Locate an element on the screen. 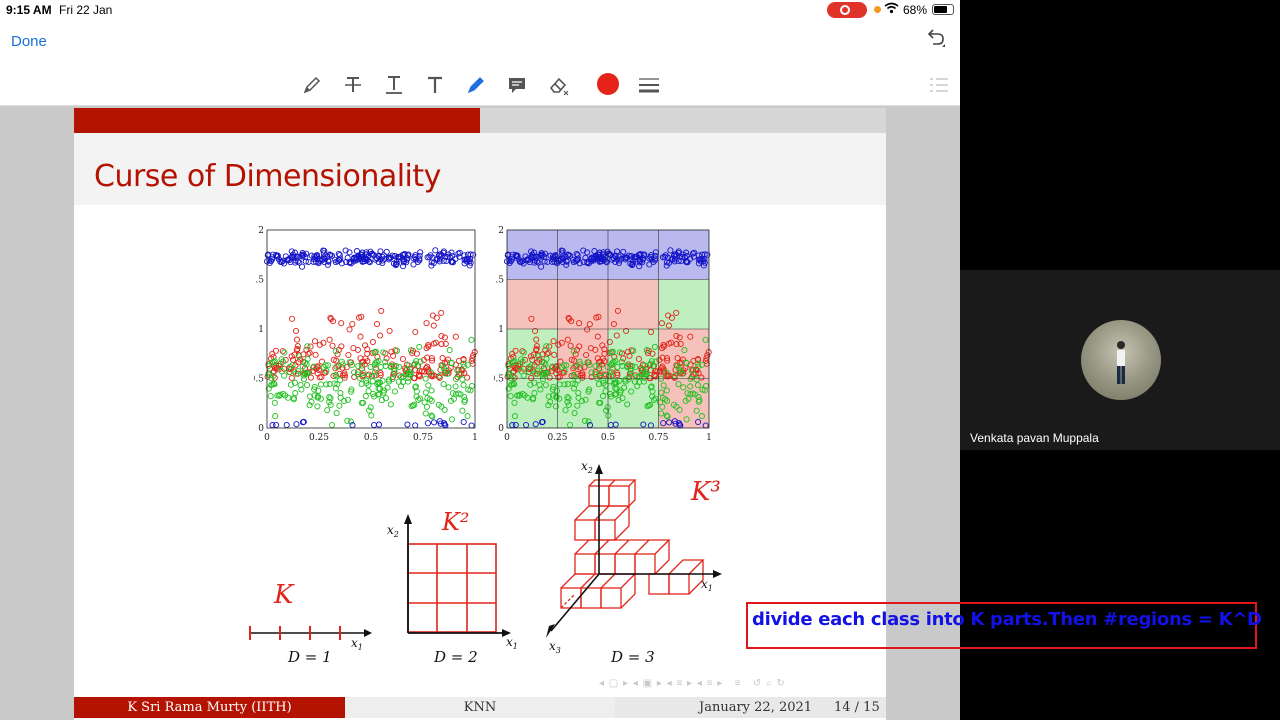 This screenshot has height=720, width=1280. scatter-plot-left: 0 0.25 0.5 0.75 1 0 0.5 1 1.5 2 is located at coordinates (366, 334).